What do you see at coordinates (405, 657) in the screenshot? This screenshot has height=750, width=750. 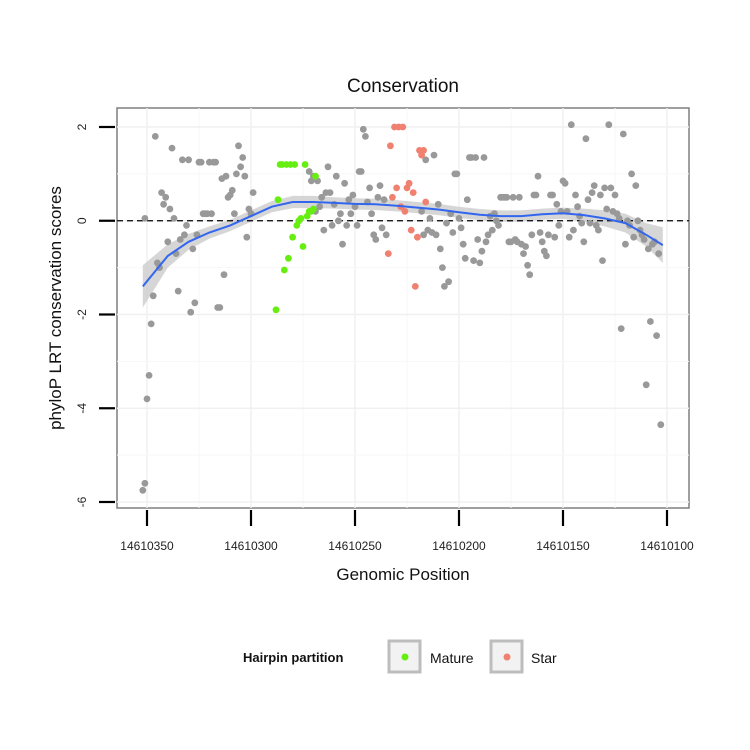 I see `legend-symbol-mature` at bounding box center [405, 657].